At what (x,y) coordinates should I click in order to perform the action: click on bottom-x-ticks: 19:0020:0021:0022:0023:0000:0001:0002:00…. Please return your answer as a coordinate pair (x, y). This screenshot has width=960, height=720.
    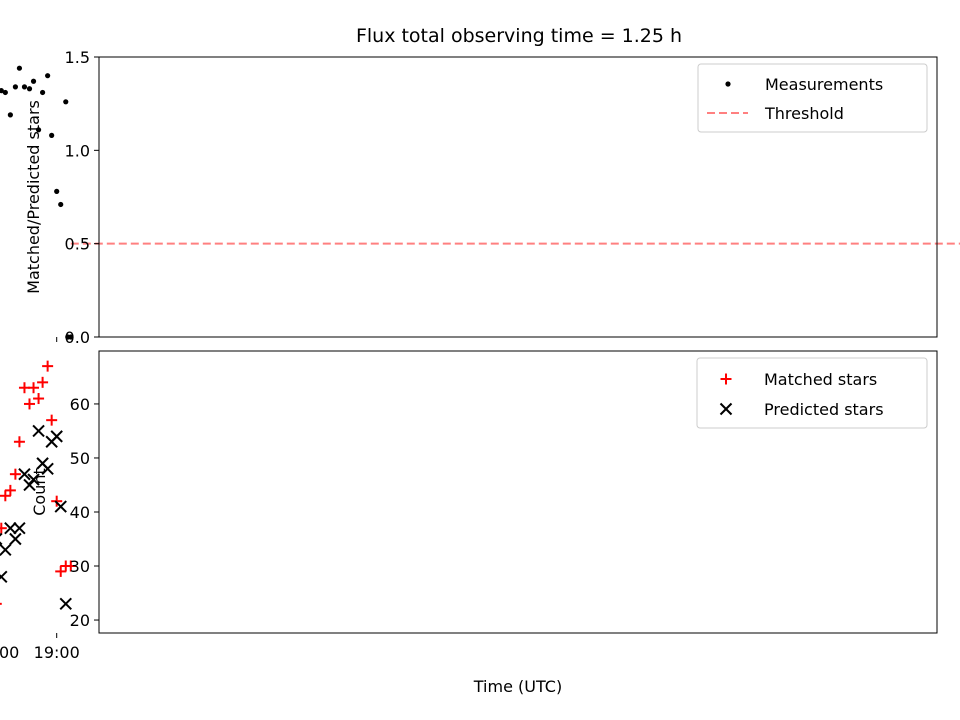
    Looking at the image, I should click on (40, 647).